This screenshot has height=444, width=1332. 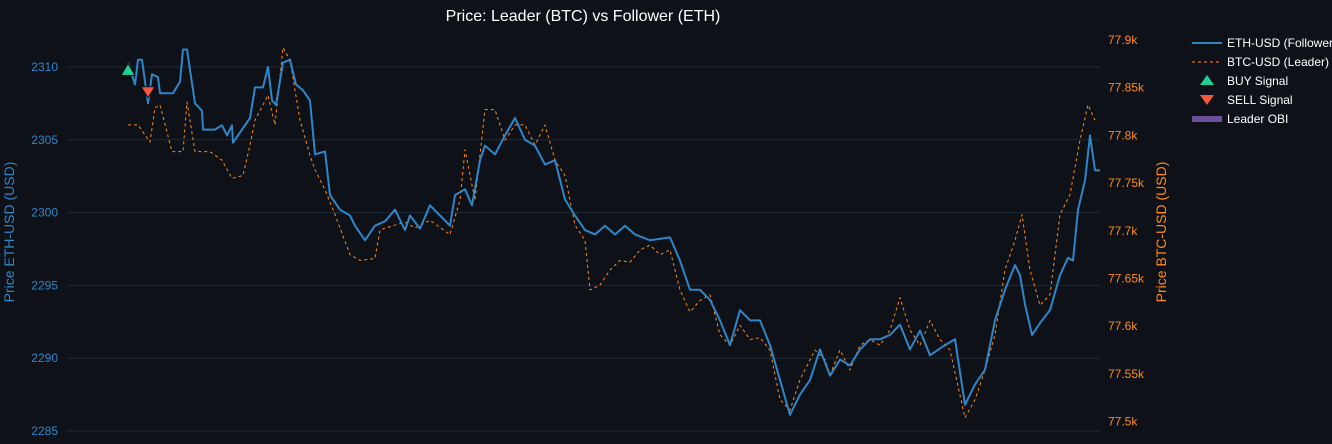 I want to click on right-tick-label: 77.65k, so click(x=1126, y=279).